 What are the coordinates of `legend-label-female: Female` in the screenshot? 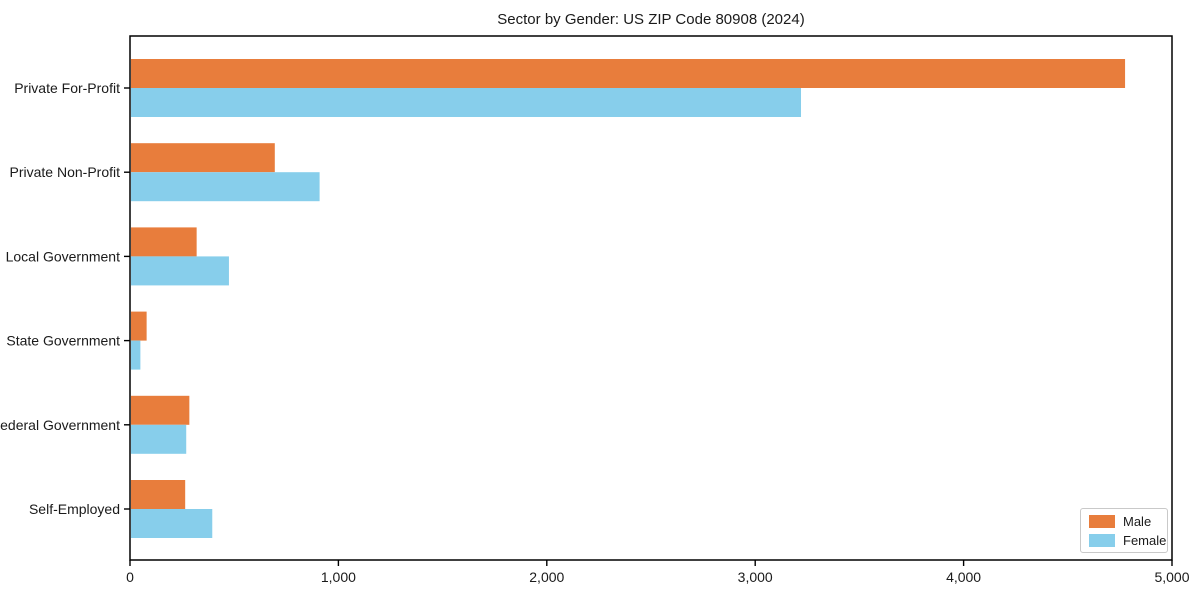 It's located at (1145, 540).